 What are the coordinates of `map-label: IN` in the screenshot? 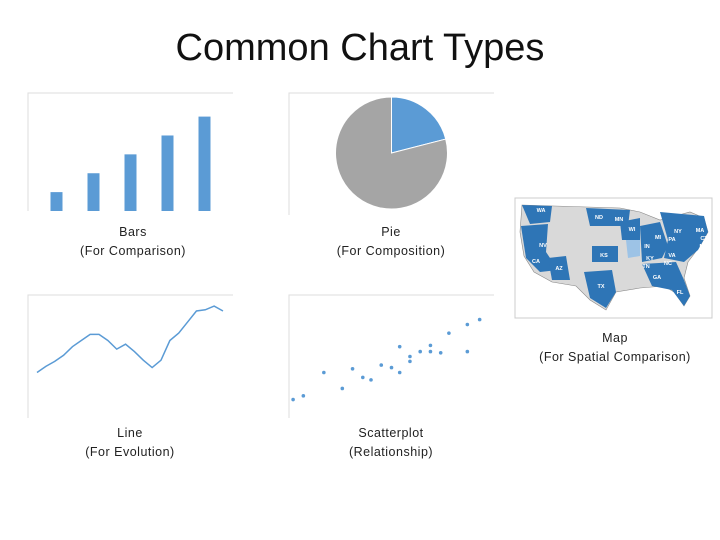 It's located at (647, 247).